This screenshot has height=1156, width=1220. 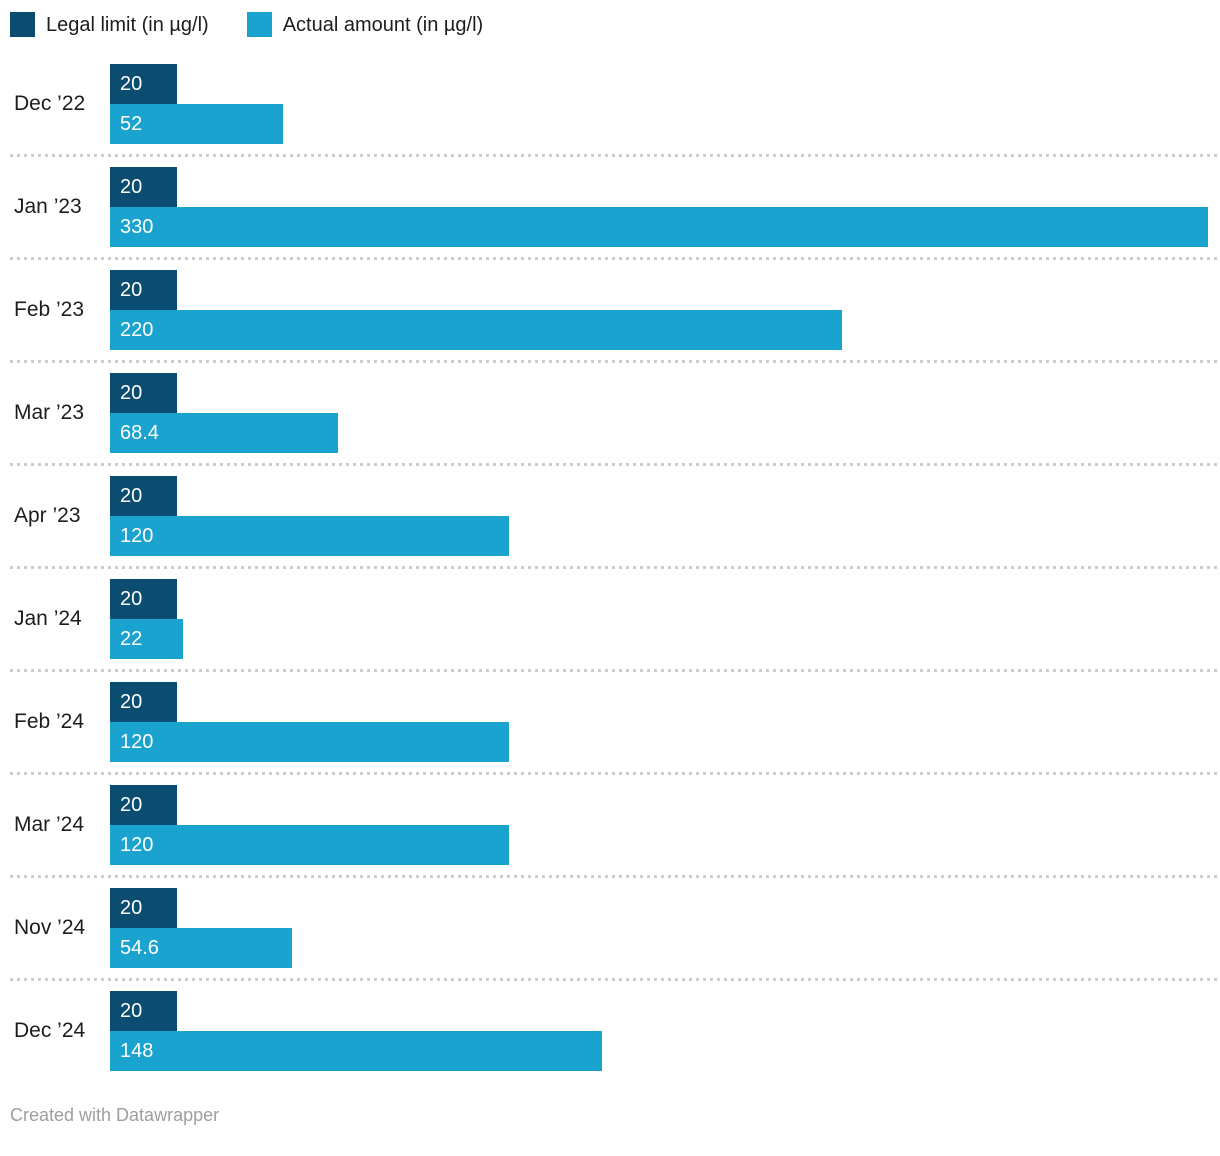 What do you see at coordinates (131, 639) in the screenshot?
I see `bar-value-label: 22` at bounding box center [131, 639].